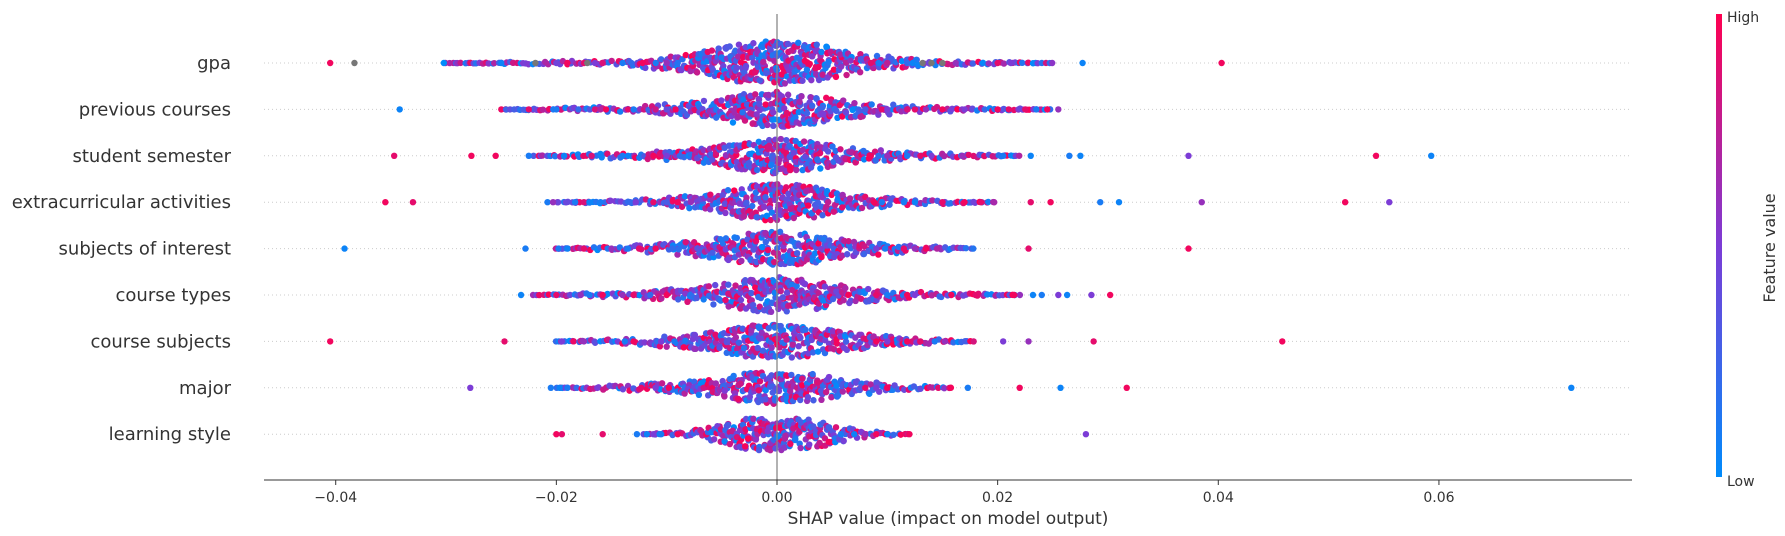  I want to click on colorbar-title: Feature value, so click(1769, 247).